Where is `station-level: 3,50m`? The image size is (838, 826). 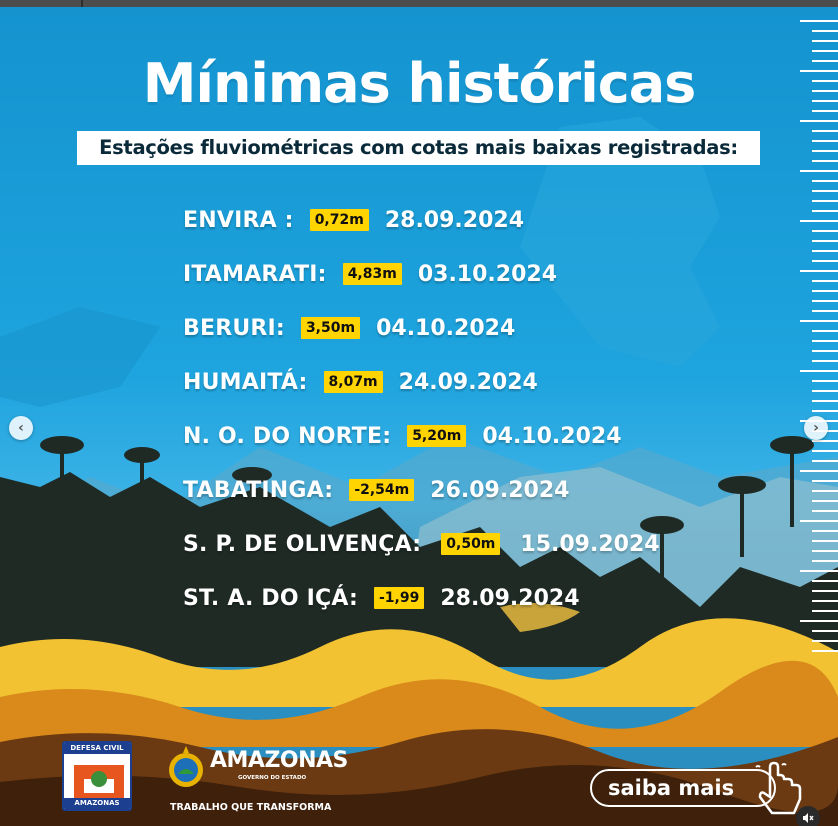
station-level: 3,50m is located at coordinates (330, 328).